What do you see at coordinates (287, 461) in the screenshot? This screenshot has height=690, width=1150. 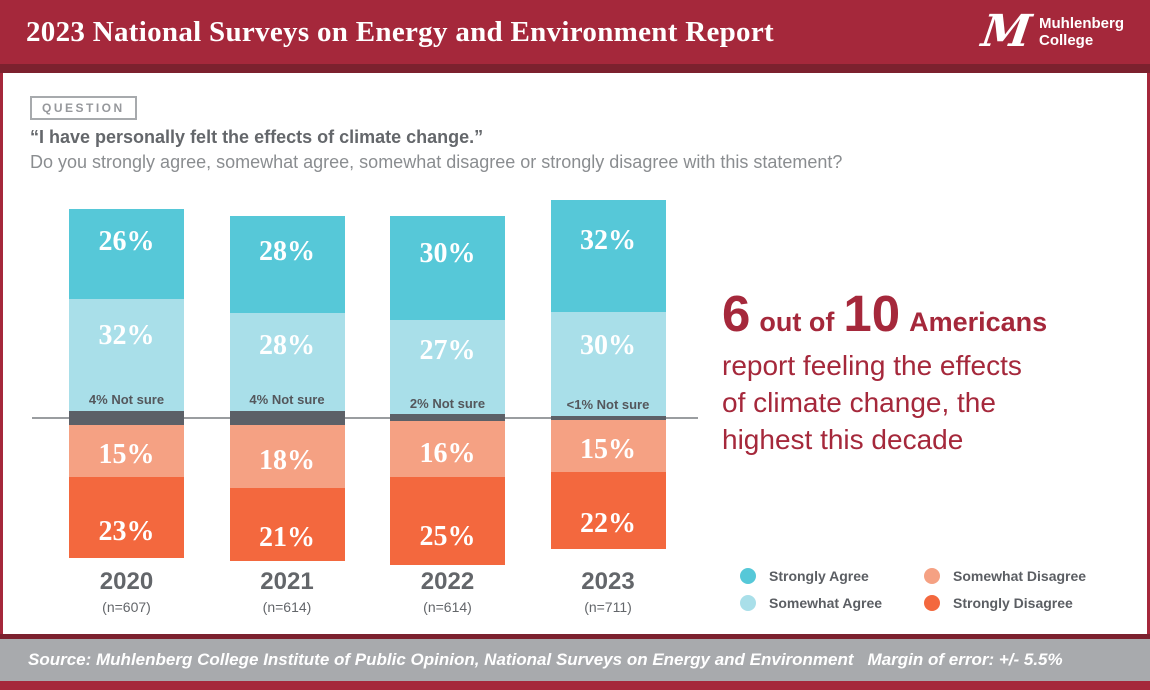 I see `percent-label: 18%` at bounding box center [287, 461].